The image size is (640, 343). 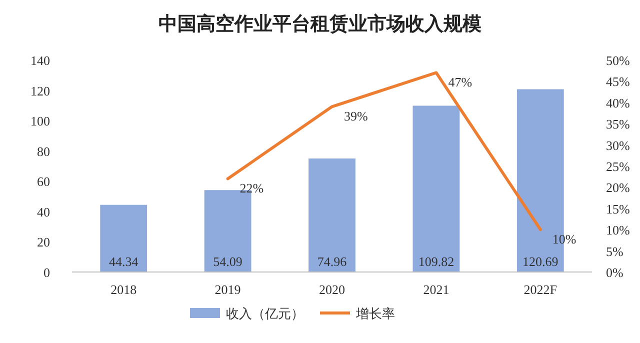 What do you see at coordinates (40, 121) in the screenshot?
I see `y-tick-label: 100` at bounding box center [40, 121].